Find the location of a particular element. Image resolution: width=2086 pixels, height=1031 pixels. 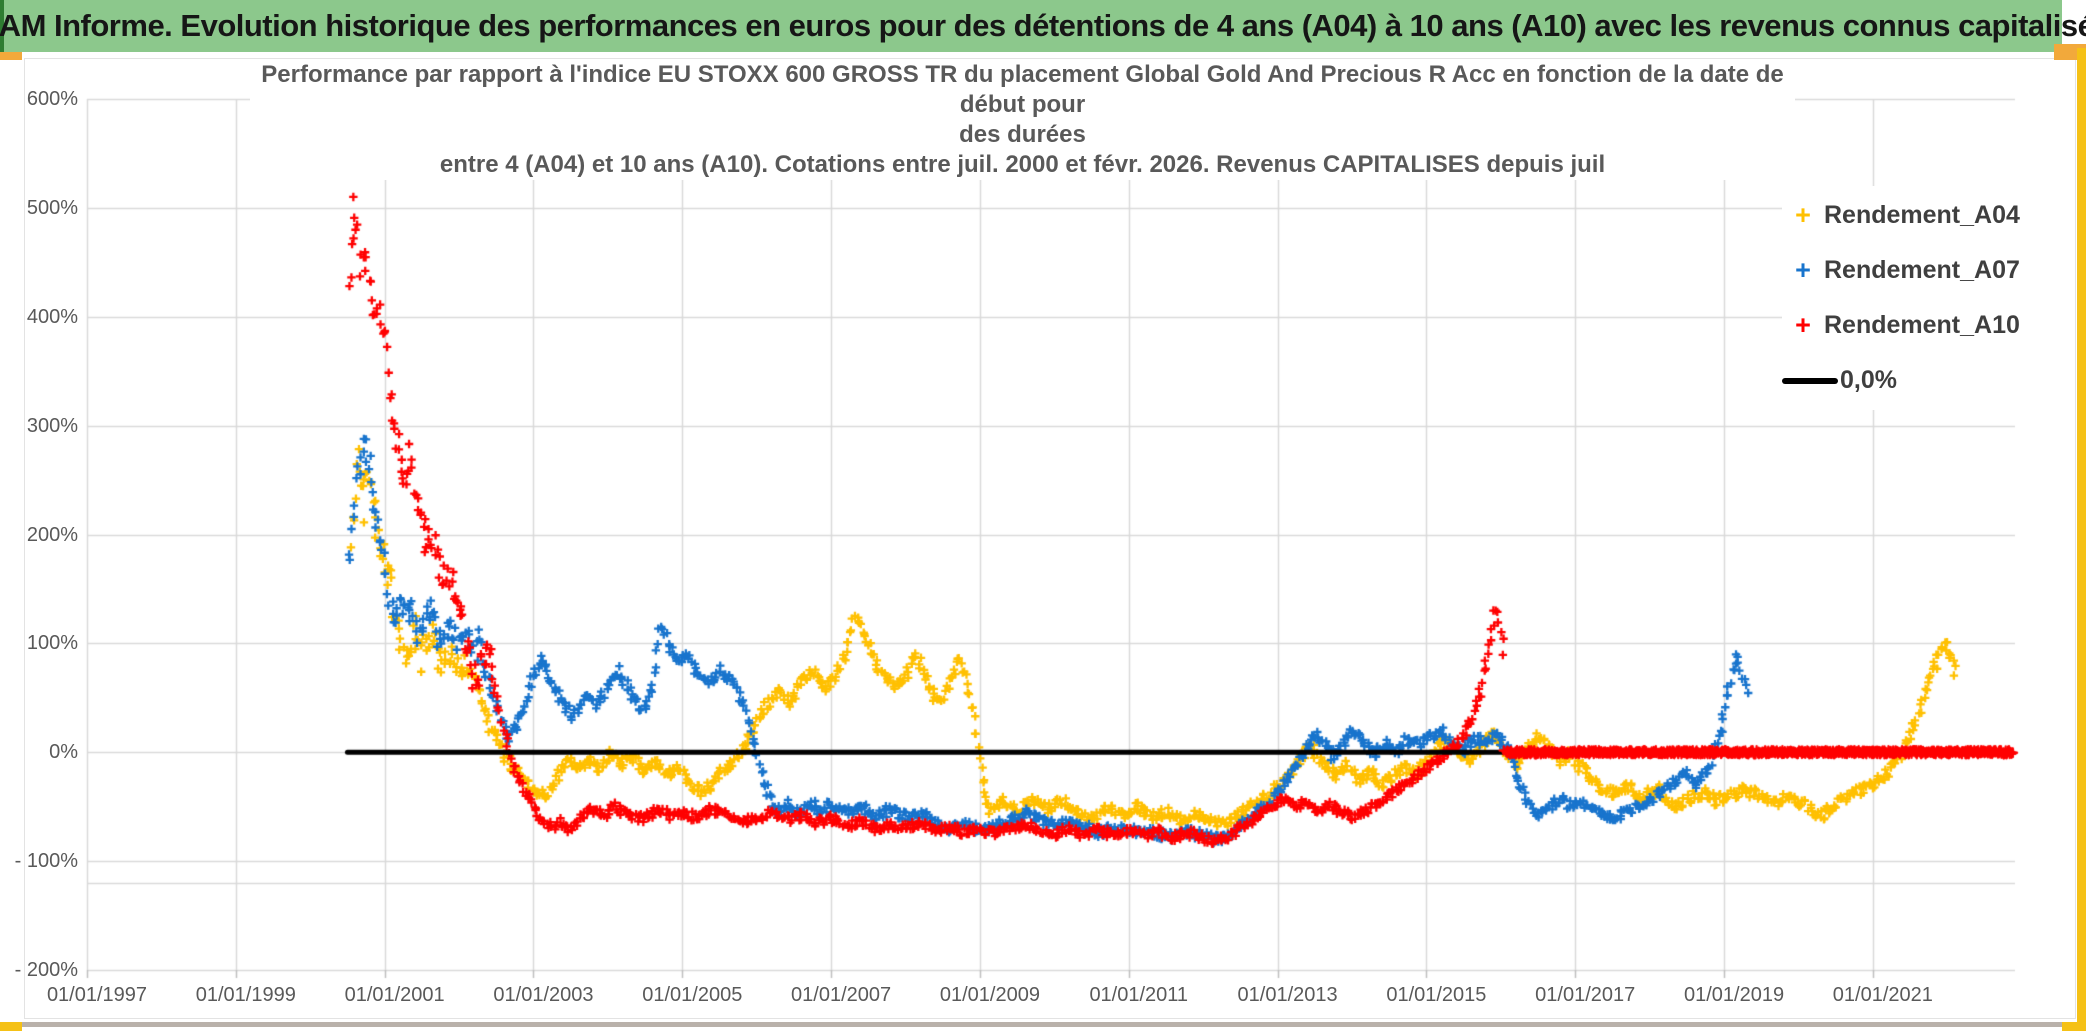

line-marker-icon is located at coordinates (1810, 380).